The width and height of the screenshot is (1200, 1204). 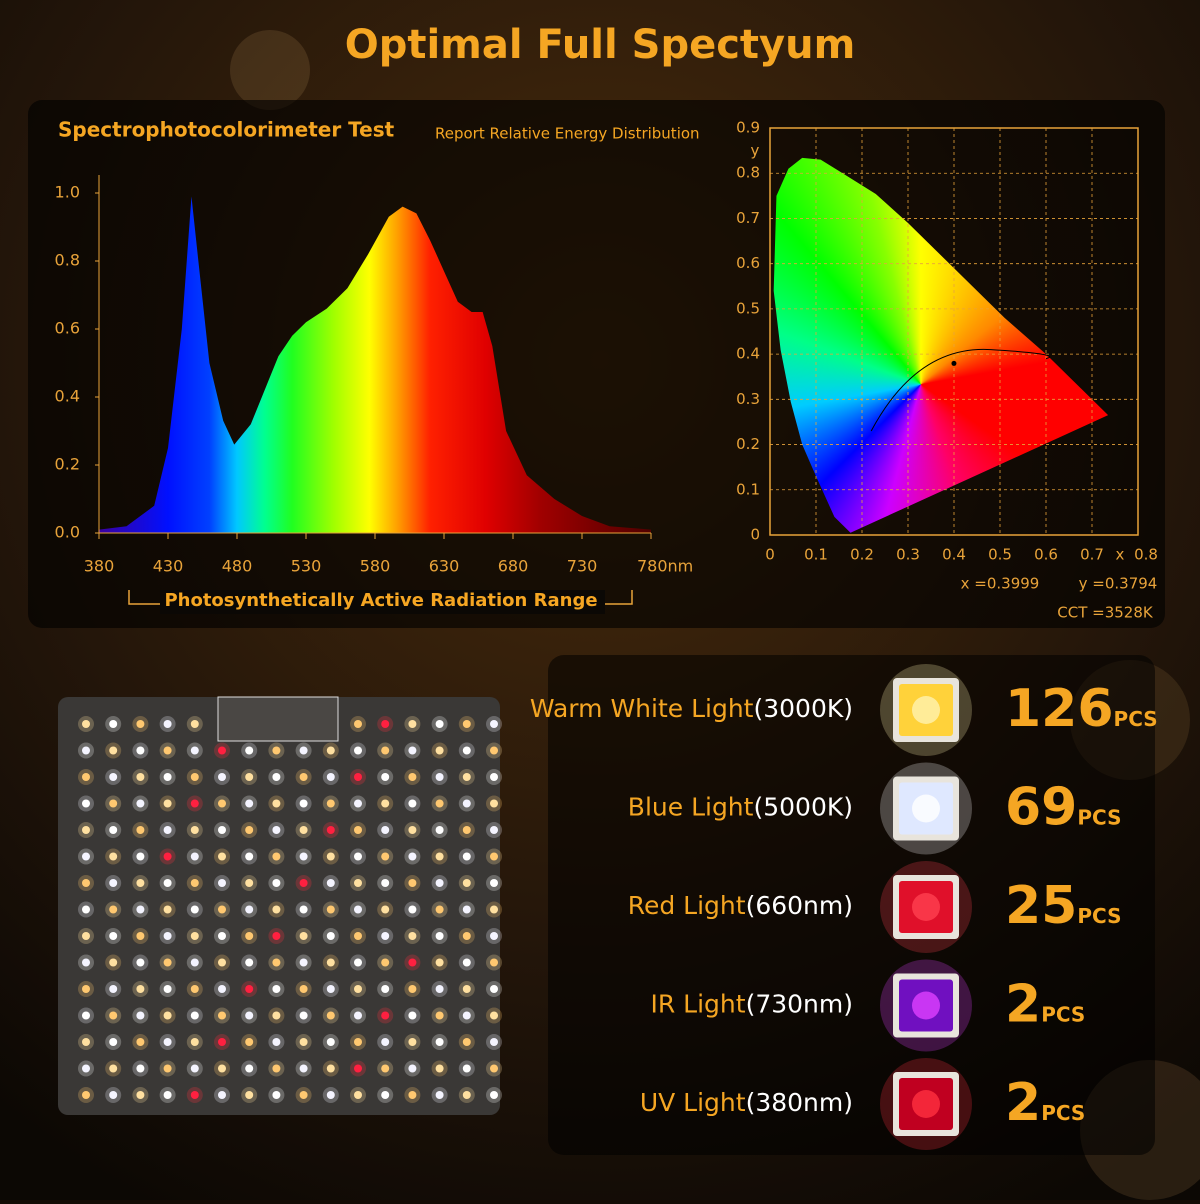 I want to click on x-tick-label: 0.1, so click(x=816, y=555).